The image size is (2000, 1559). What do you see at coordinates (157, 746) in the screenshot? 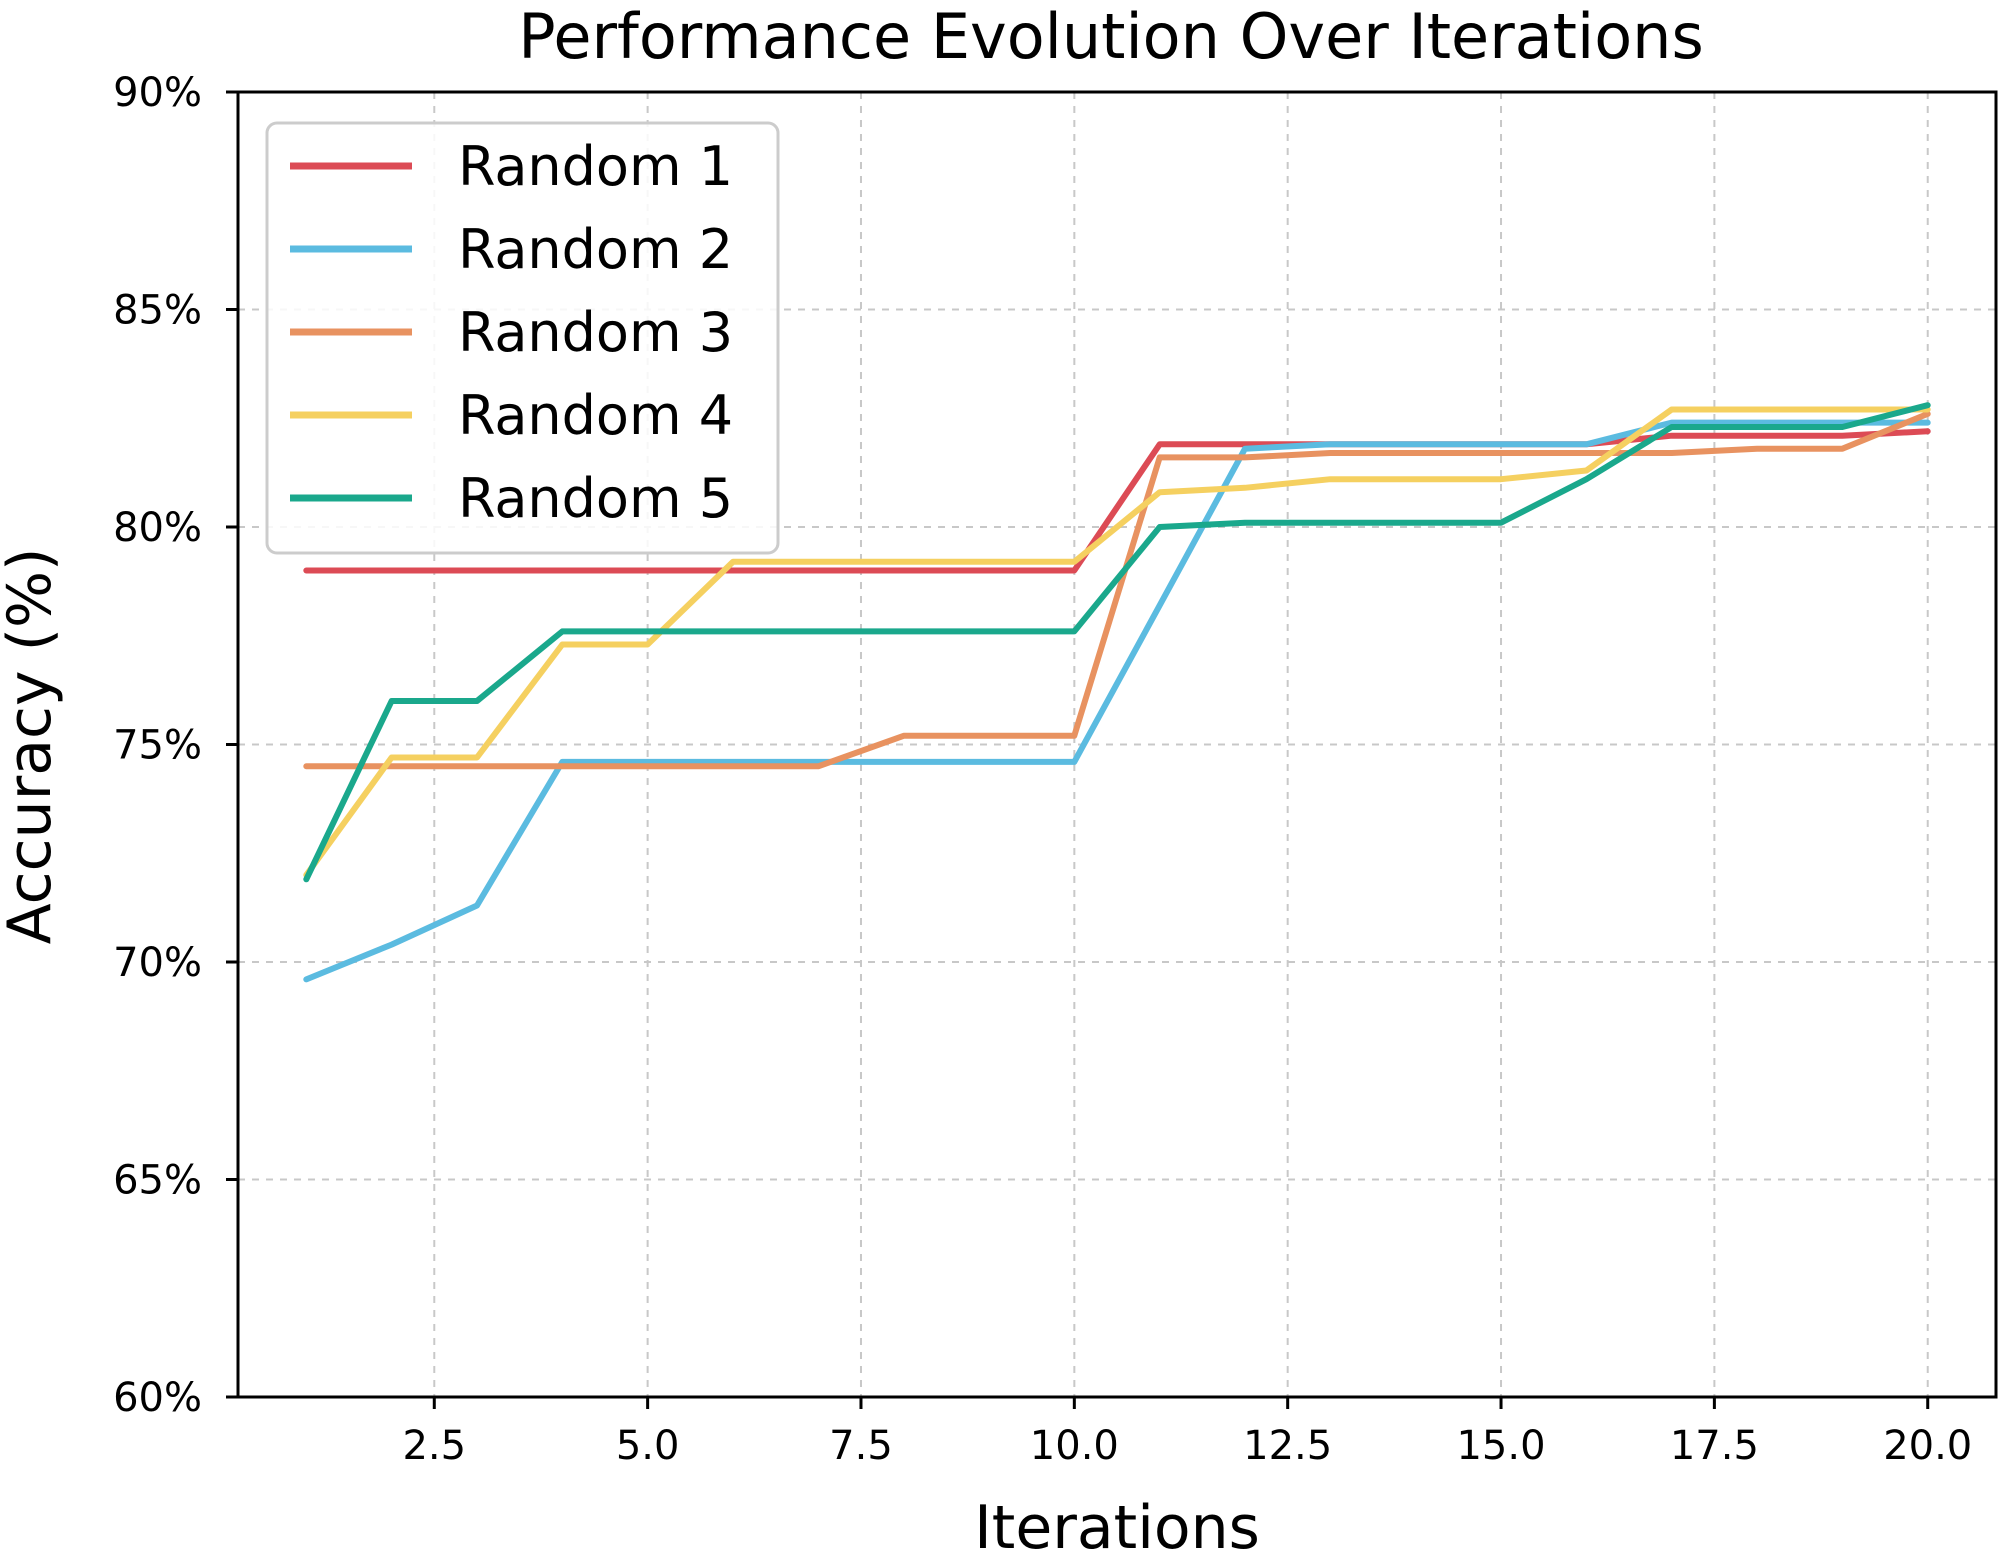
I see `y-tick-label: 75%` at bounding box center [157, 746].